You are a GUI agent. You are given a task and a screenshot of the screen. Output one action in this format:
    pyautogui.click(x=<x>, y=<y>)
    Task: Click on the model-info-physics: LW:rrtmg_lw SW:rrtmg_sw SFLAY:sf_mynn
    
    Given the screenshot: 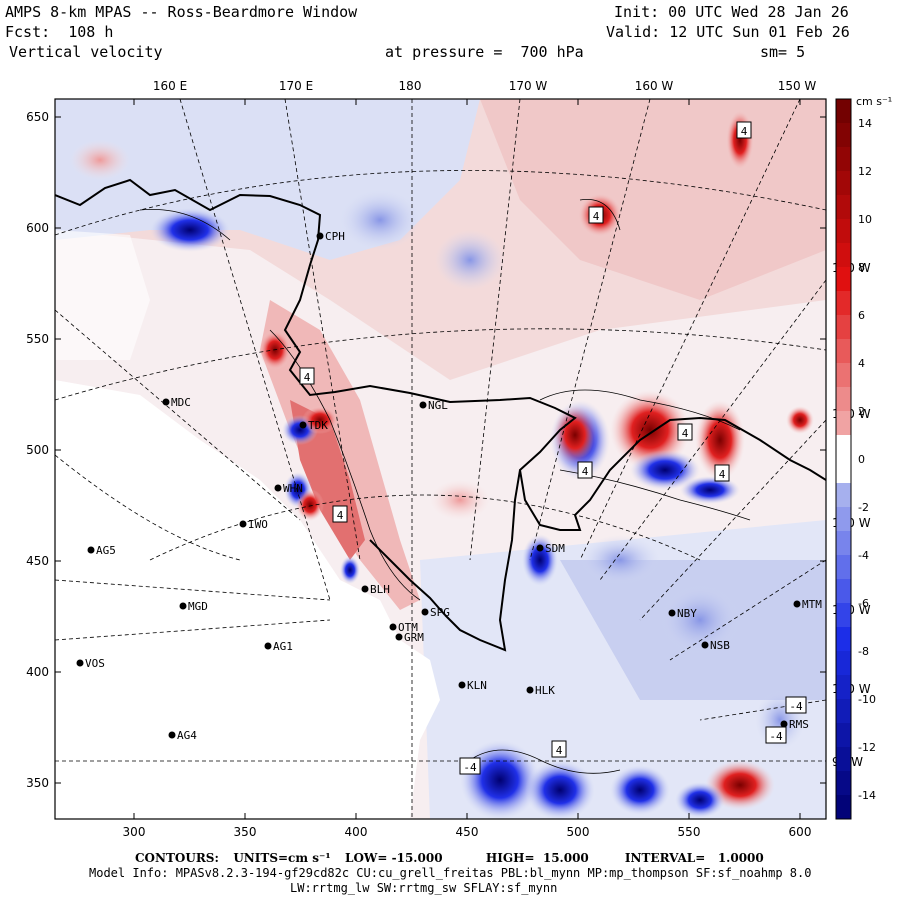 What is the action you would take?
    pyautogui.click(x=424, y=888)
    